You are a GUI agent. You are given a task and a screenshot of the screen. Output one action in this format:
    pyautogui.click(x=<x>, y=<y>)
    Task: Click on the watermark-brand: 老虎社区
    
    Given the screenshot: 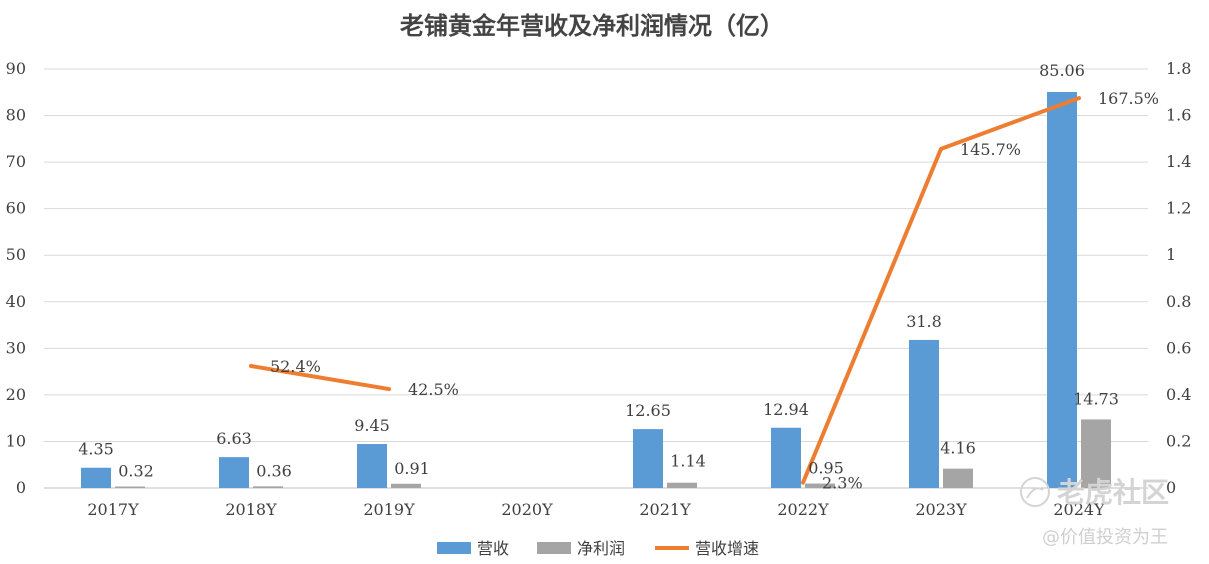 What is the action you would take?
    pyautogui.click(x=1113, y=492)
    